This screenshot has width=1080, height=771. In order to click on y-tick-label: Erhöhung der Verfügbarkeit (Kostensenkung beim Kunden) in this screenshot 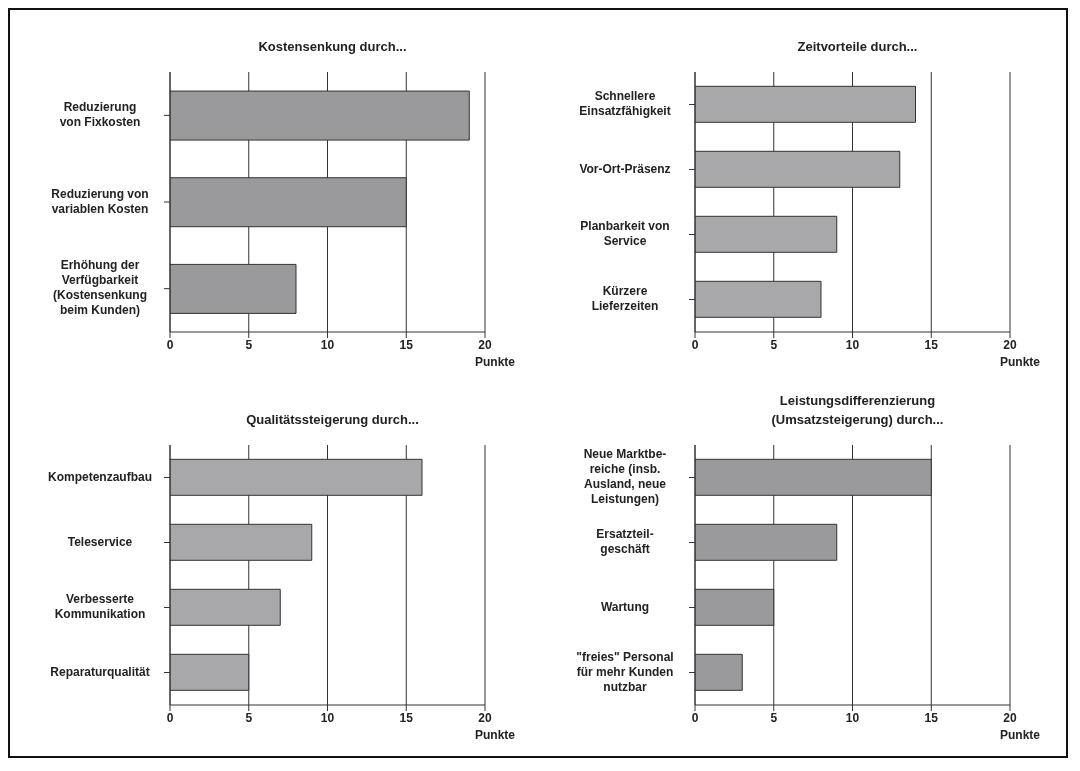, I will do `click(100, 288)`.